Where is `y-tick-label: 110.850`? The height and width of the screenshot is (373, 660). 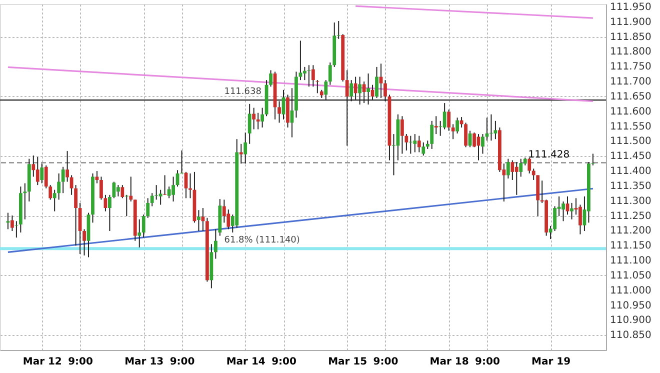 y-tick-label: 110.850 is located at coordinates (631, 336).